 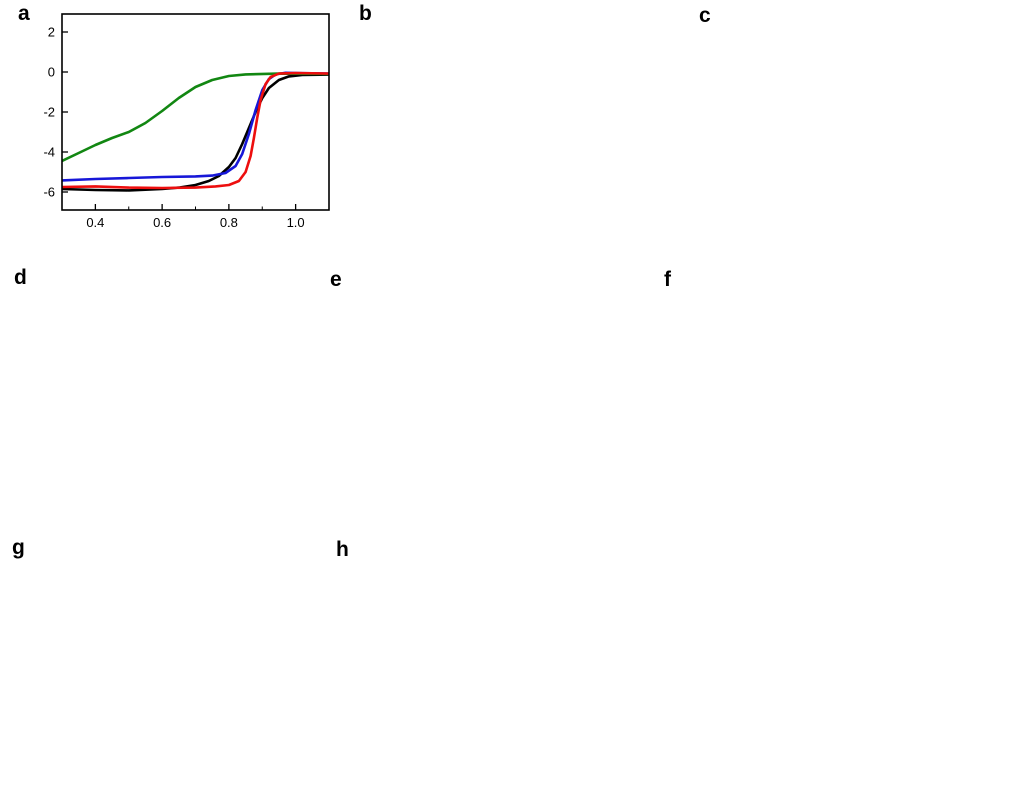 What do you see at coordinates (95, 222) in the screenshot?
I see `svg-text: 0.4` at bounding box center [95, 222].